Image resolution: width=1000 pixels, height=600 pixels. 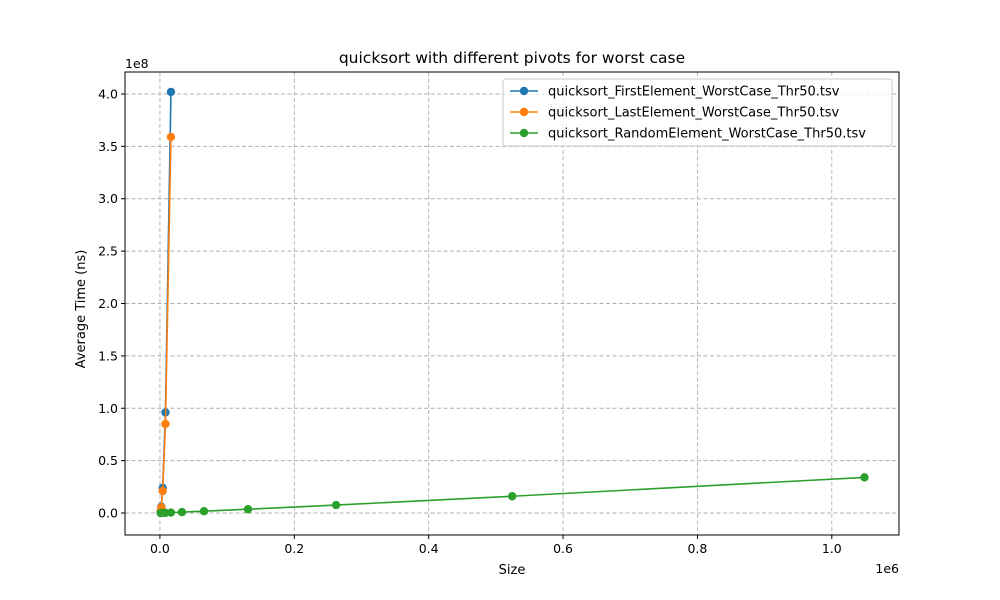 What do you see at coordinates (108, 303) in the screenshot?
I see `y-tick-label: 2.0` at bounding box center [108, 303].